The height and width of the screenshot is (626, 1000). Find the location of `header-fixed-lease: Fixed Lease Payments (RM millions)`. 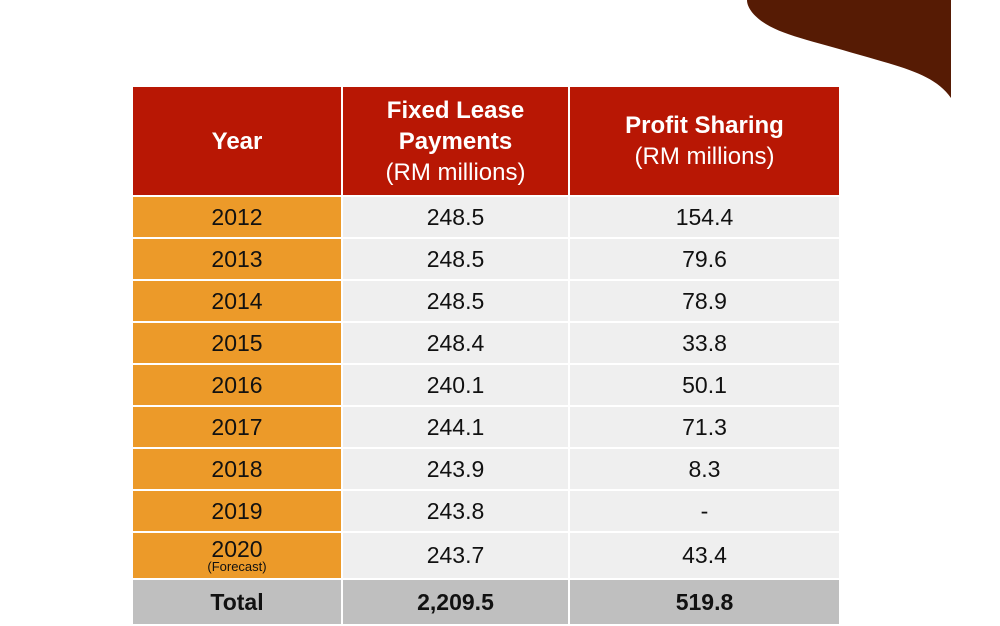

header-fixed-lease: Fixed Lease Payments (RM millions) is located at coordinates (455, 141).